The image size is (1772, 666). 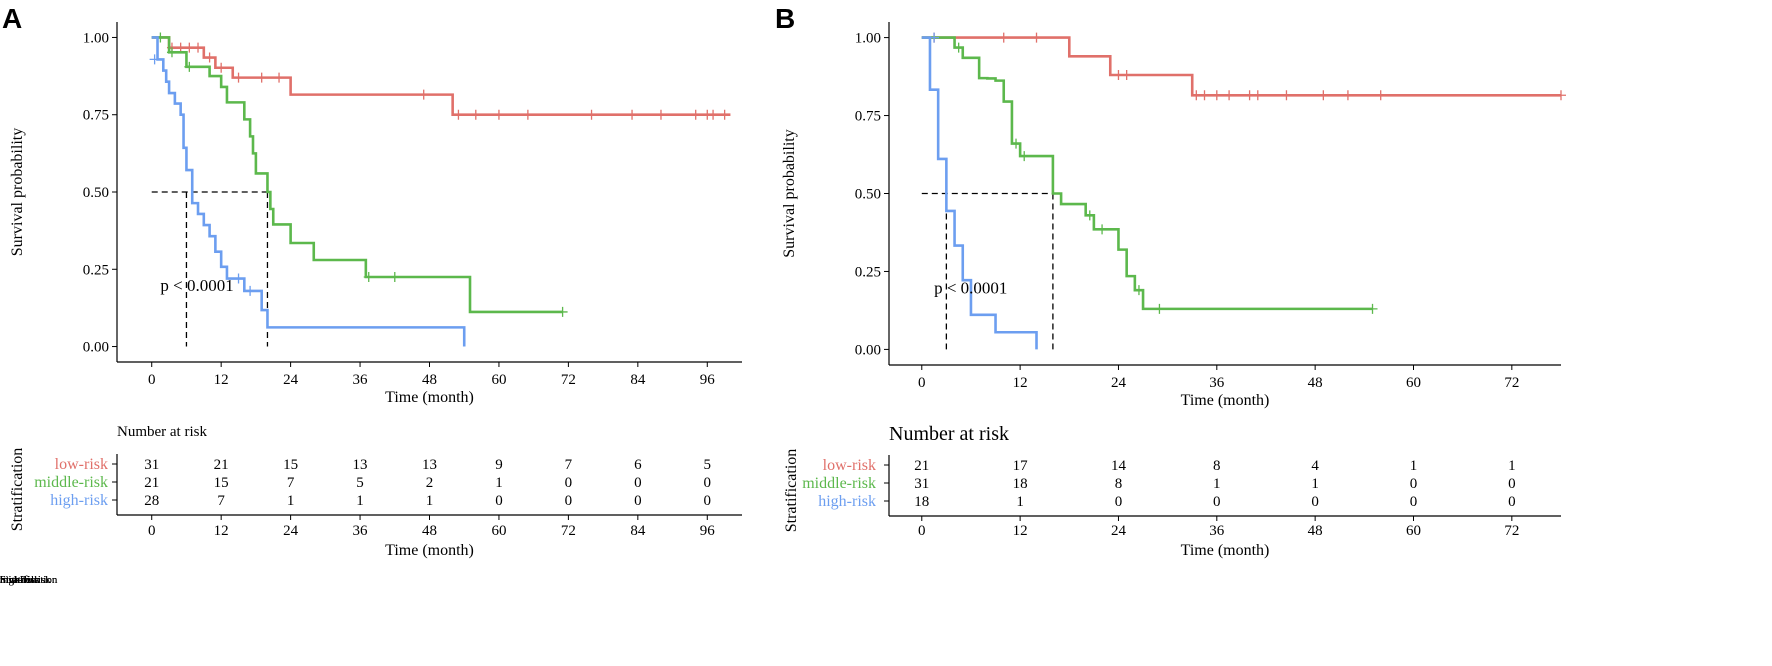 I want to click on risk-table-cell: 17, so click(x=1021, y=466).